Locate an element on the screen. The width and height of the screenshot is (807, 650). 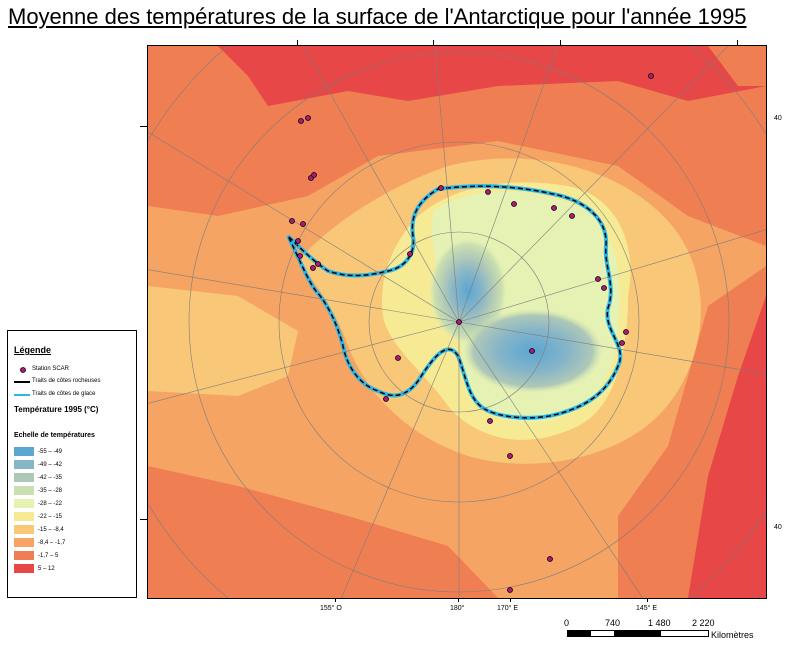
legend-ice-coast-label: Traits de côtes de glace is located at coordinates (64, 394).